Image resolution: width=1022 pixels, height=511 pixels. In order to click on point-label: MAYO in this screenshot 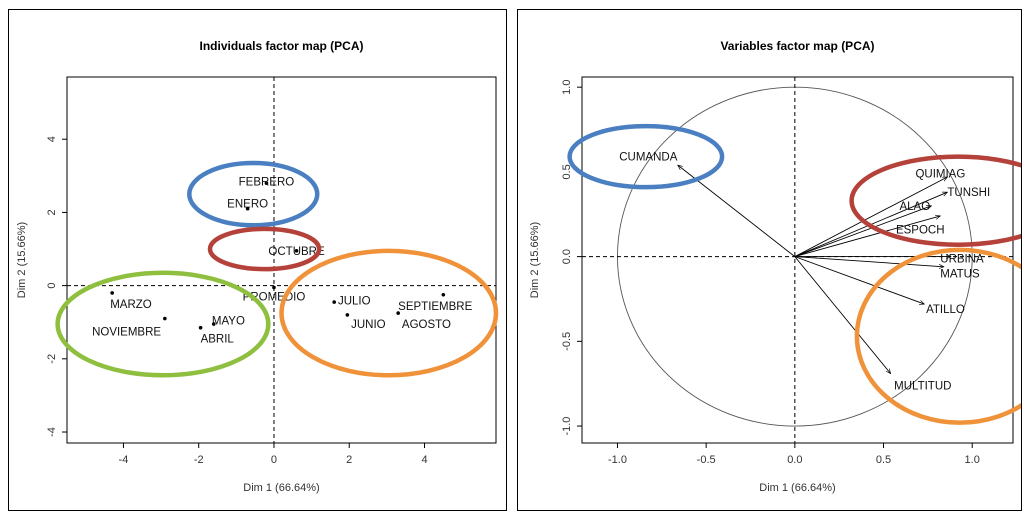, I will do `click(228, 321)`.